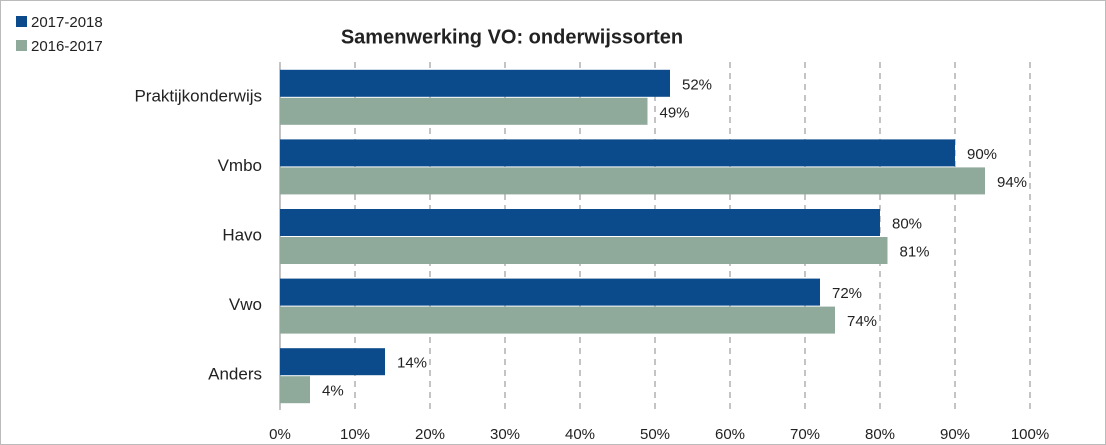 Image resolution: width=1106 pixels, height=445 pixels. What do you see at coordinates (847, 293) in the screenshot?
I see `value-label: 72%` at bounding box center [847, 293].